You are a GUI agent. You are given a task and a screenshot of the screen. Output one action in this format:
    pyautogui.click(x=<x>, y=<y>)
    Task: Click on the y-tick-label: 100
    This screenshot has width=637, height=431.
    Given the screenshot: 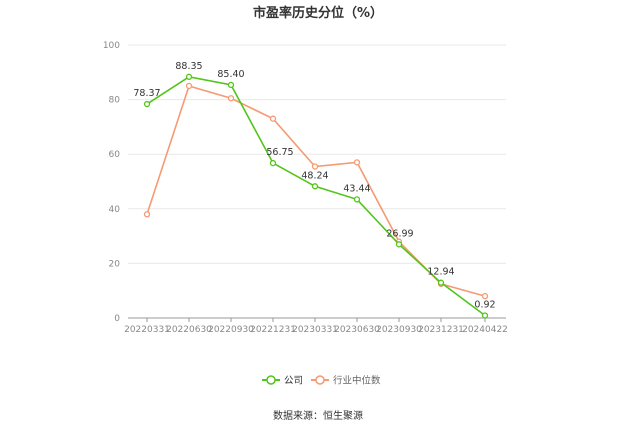 What is the action you would take?
    pyautogui.click(x=111, y=46)
    